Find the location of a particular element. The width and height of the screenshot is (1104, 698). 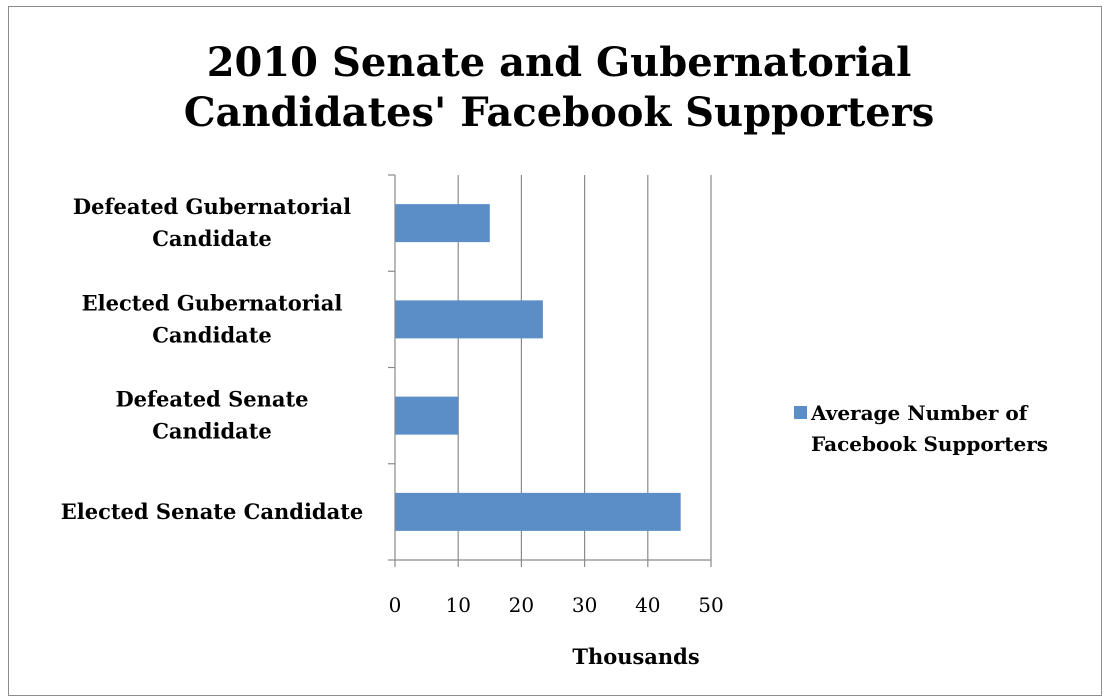

legend-label-line-1: Average Number of is located at coordinates (919, 413).